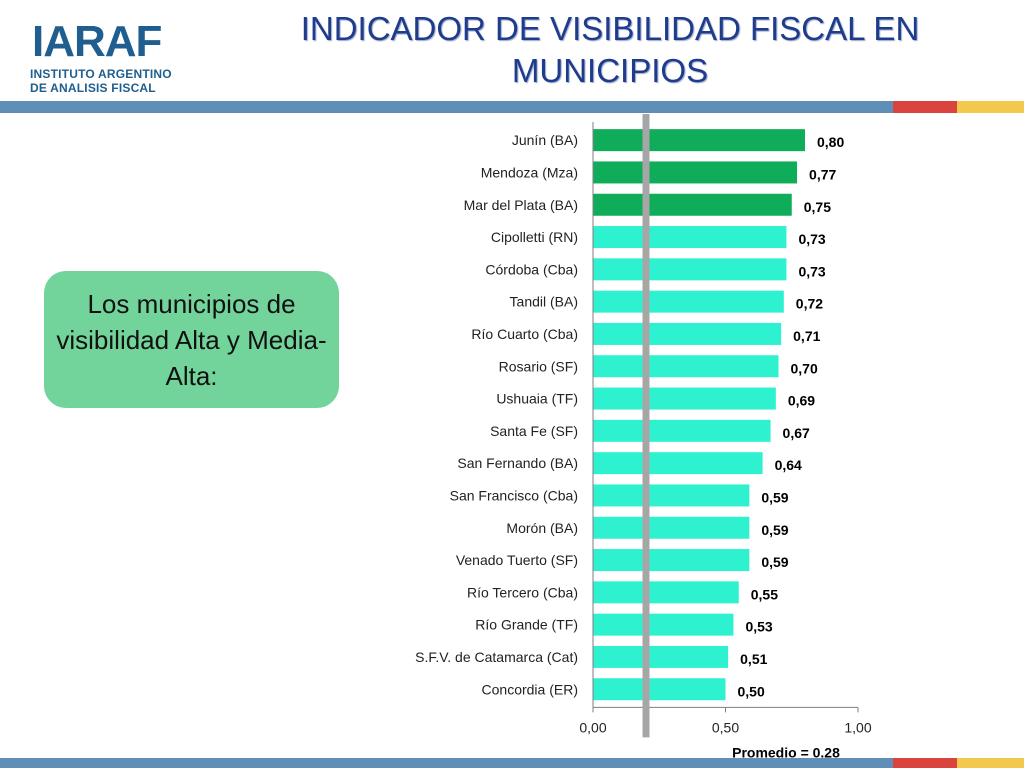 The width and height of the screenshot is (1024, 768). I want to click on category-label: Concordia (ER), so click(530, 689).